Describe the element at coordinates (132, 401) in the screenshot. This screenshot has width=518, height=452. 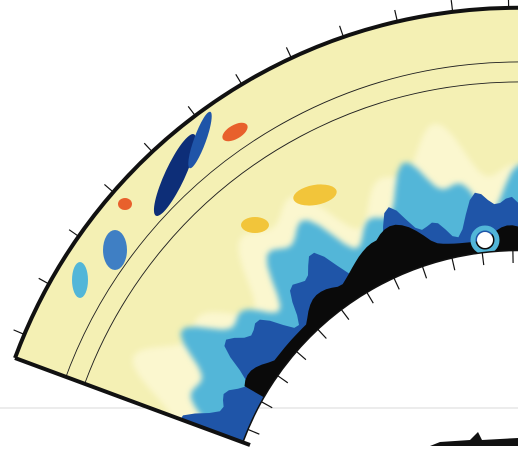
I see `side-boundary` at that location.